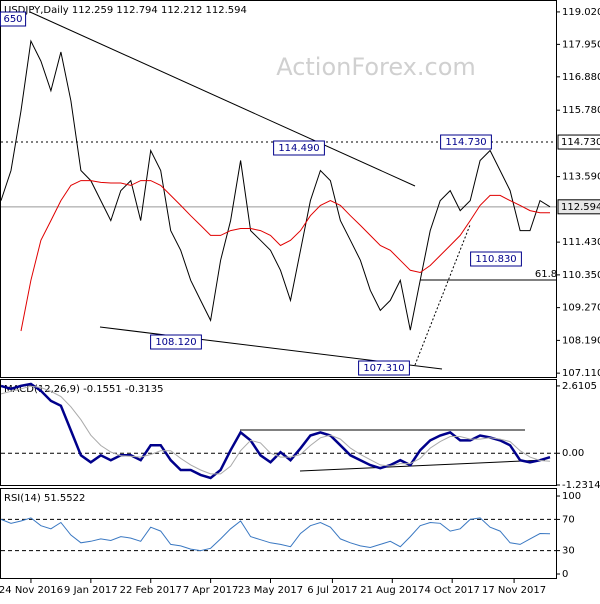  Describe the element at coordinates (581, 275) in the screenshot. I see `y-tick-label: 110.350` at that location.